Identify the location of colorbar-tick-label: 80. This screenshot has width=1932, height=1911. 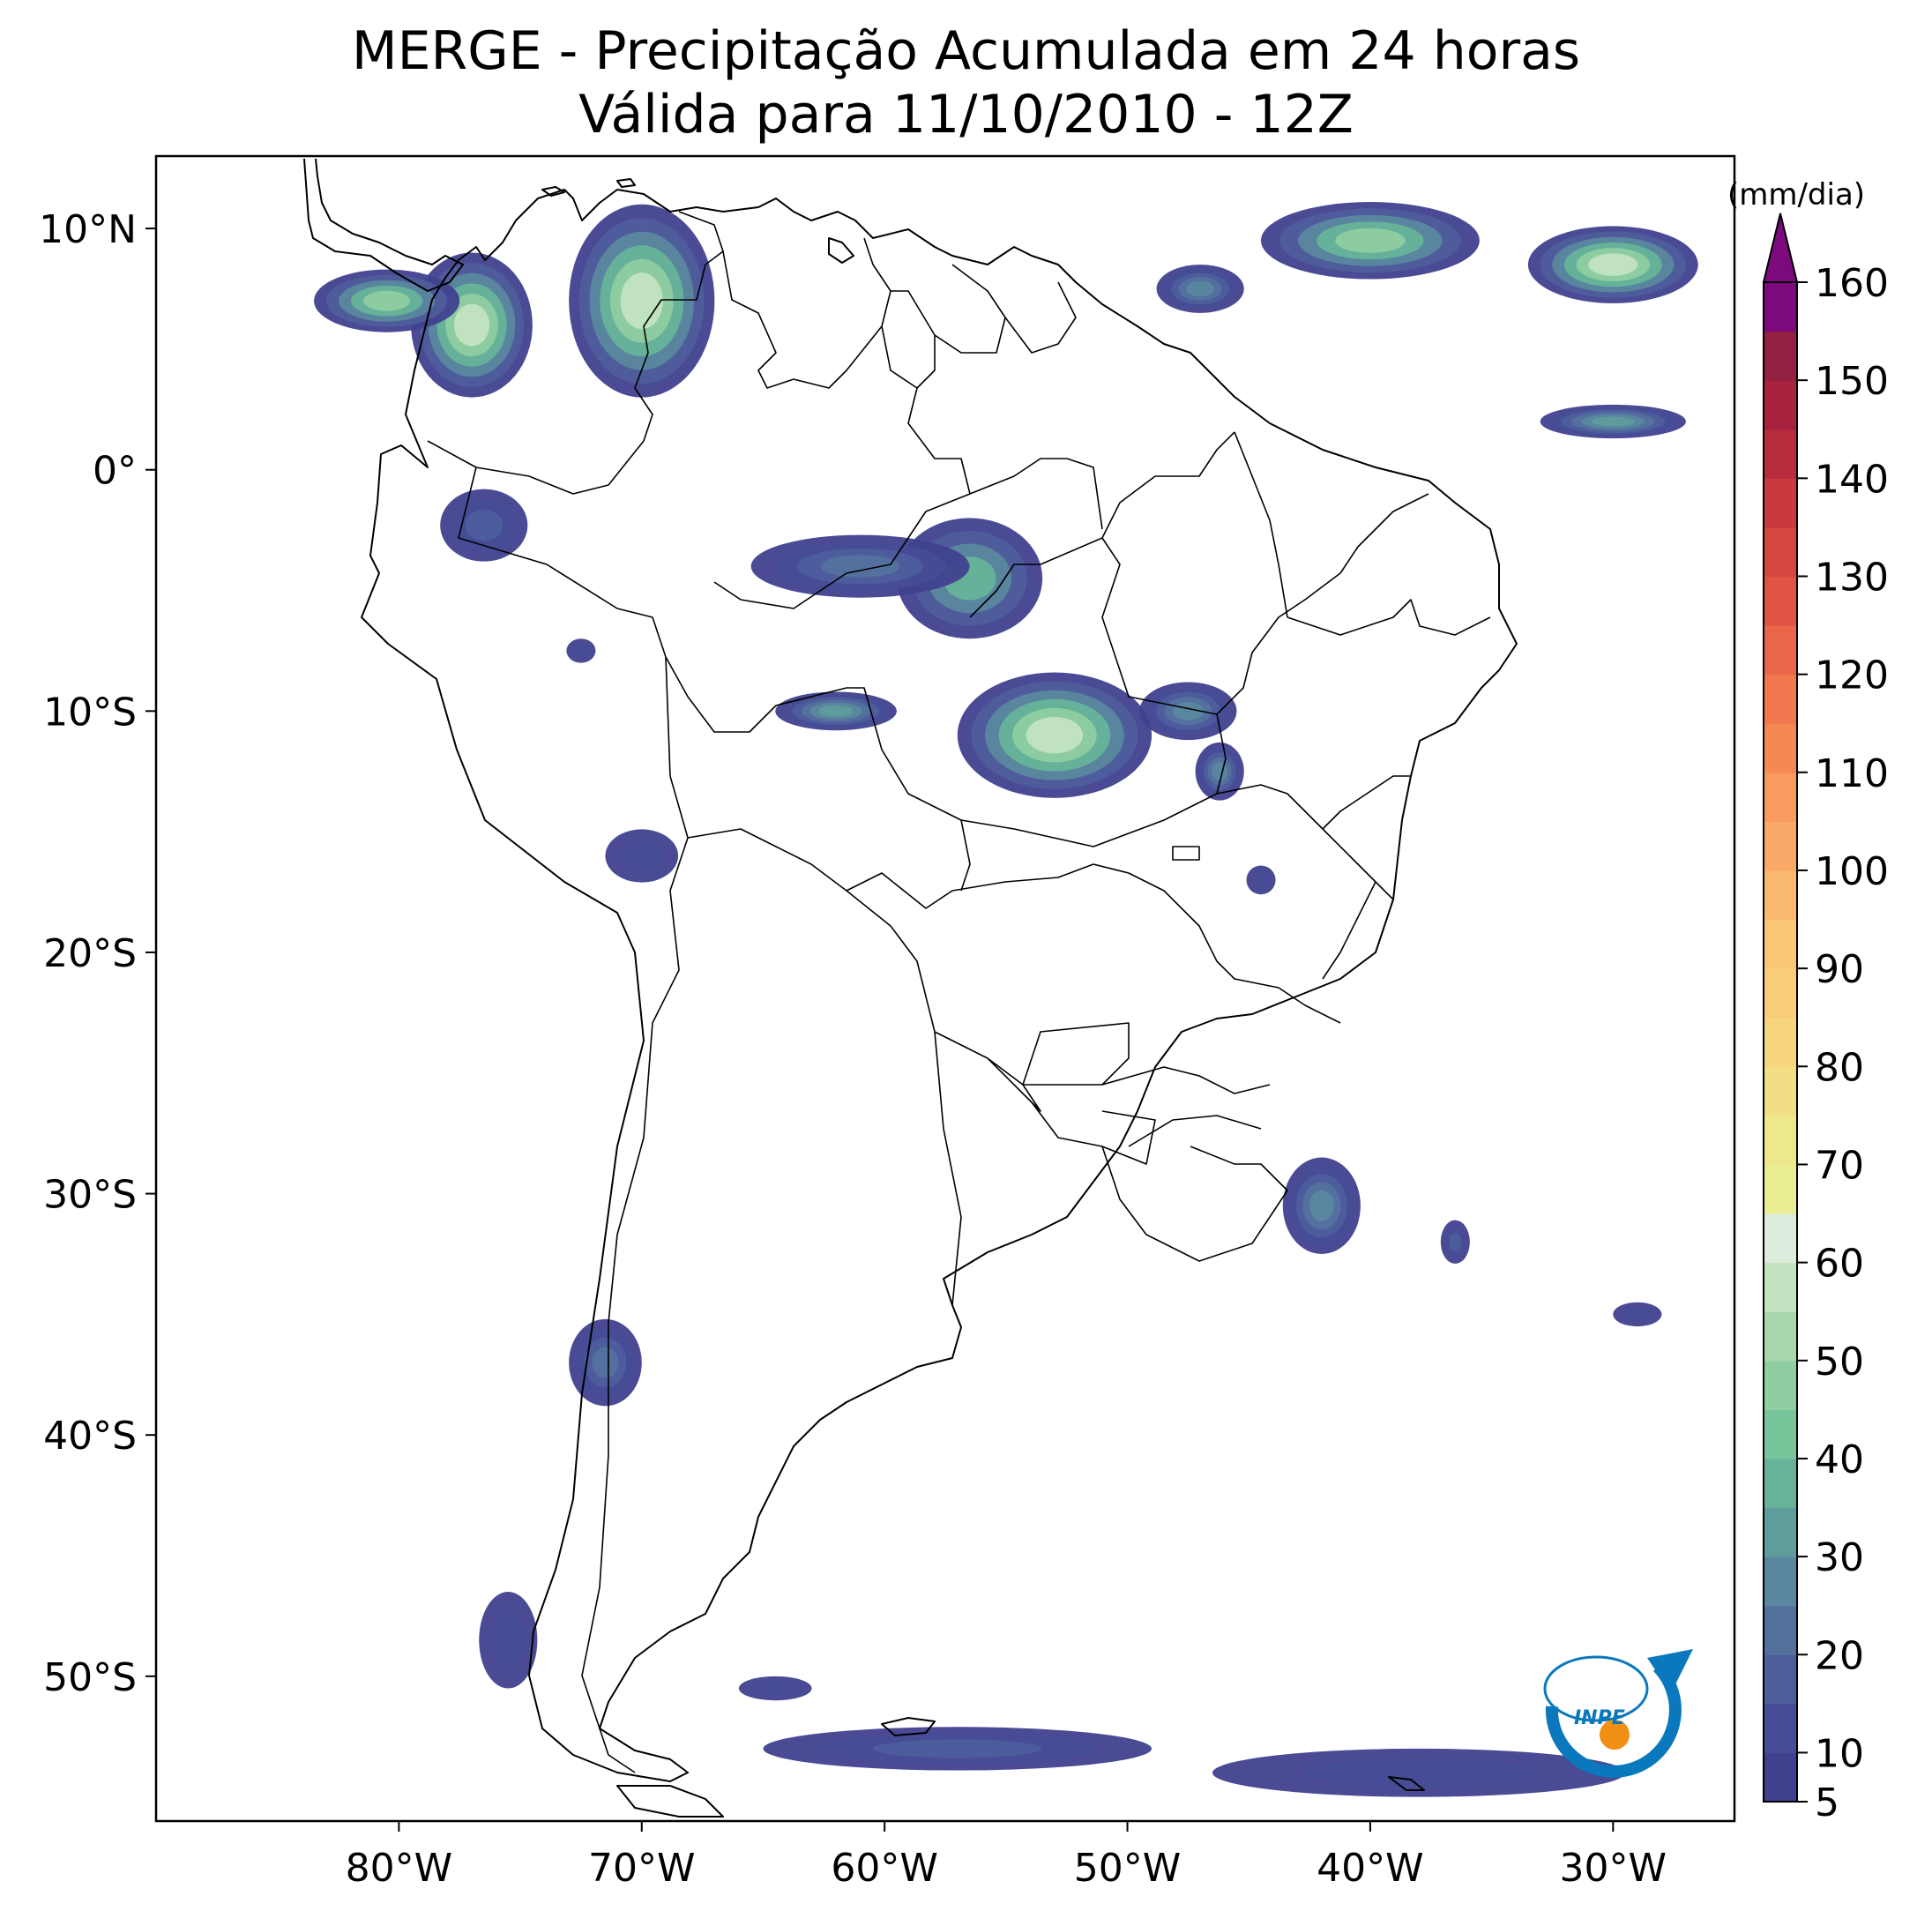
(1839, 1068).